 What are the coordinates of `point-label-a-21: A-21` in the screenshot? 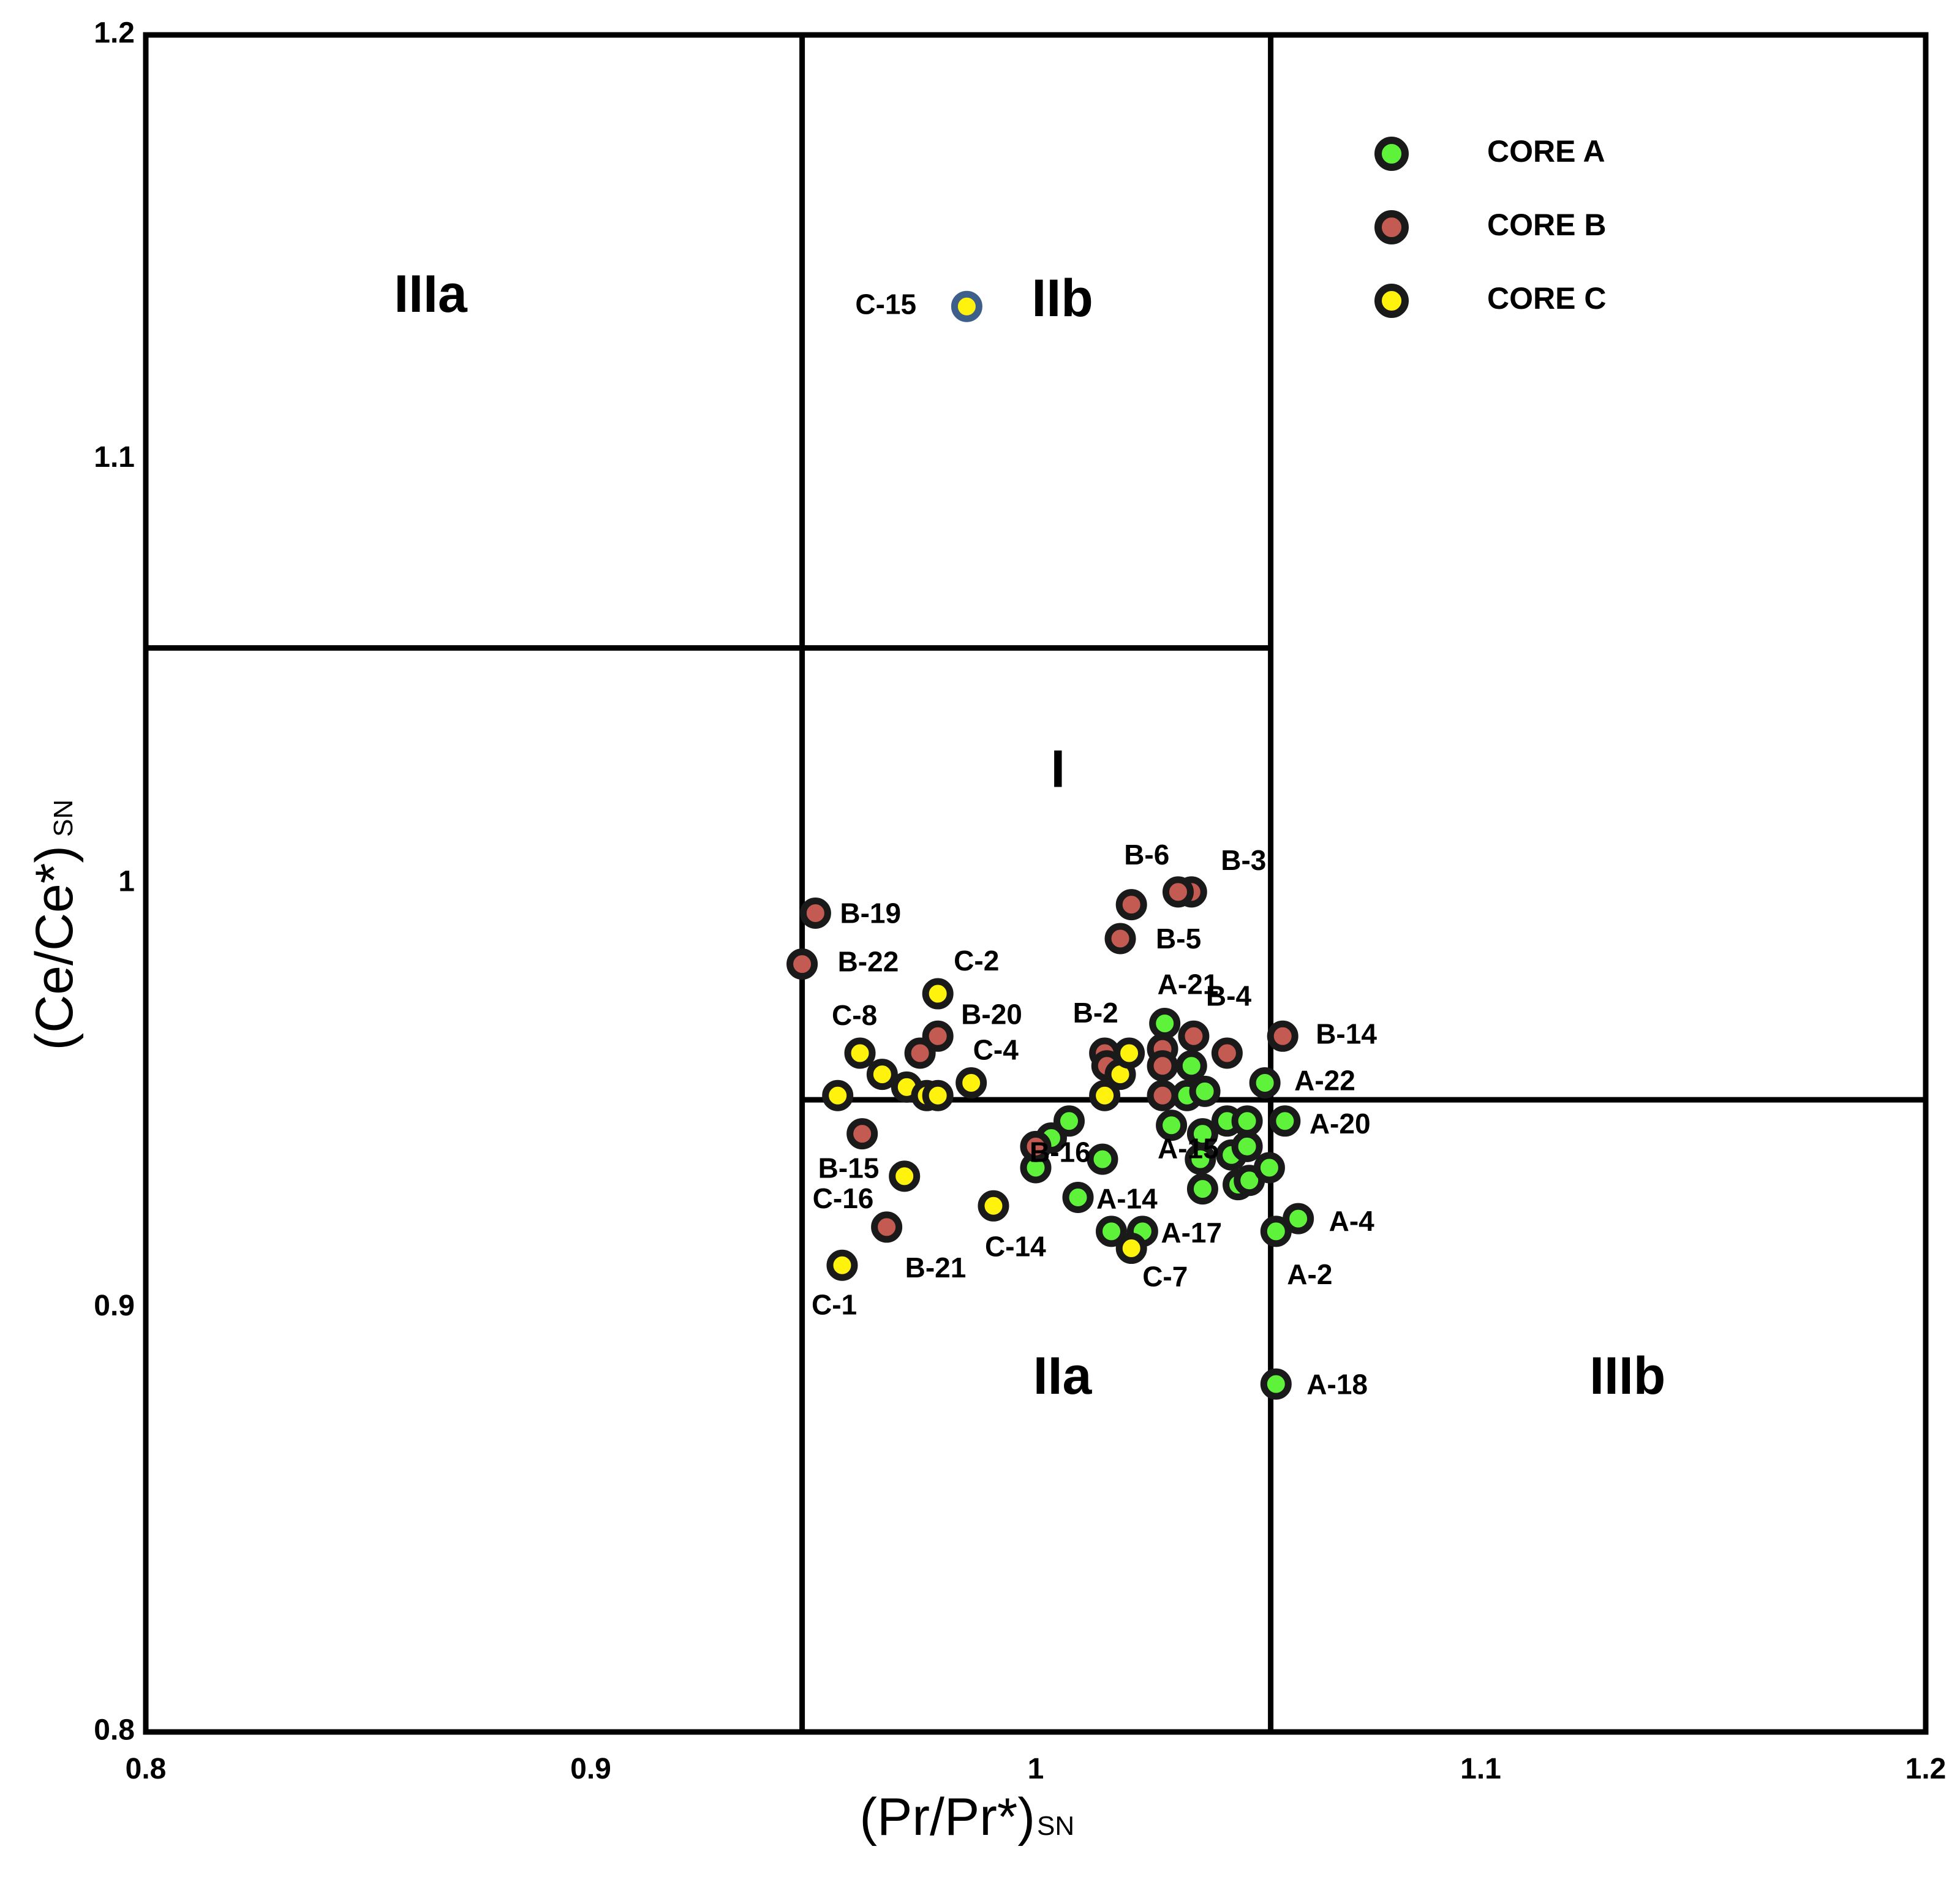 It's located at (1189, 984).